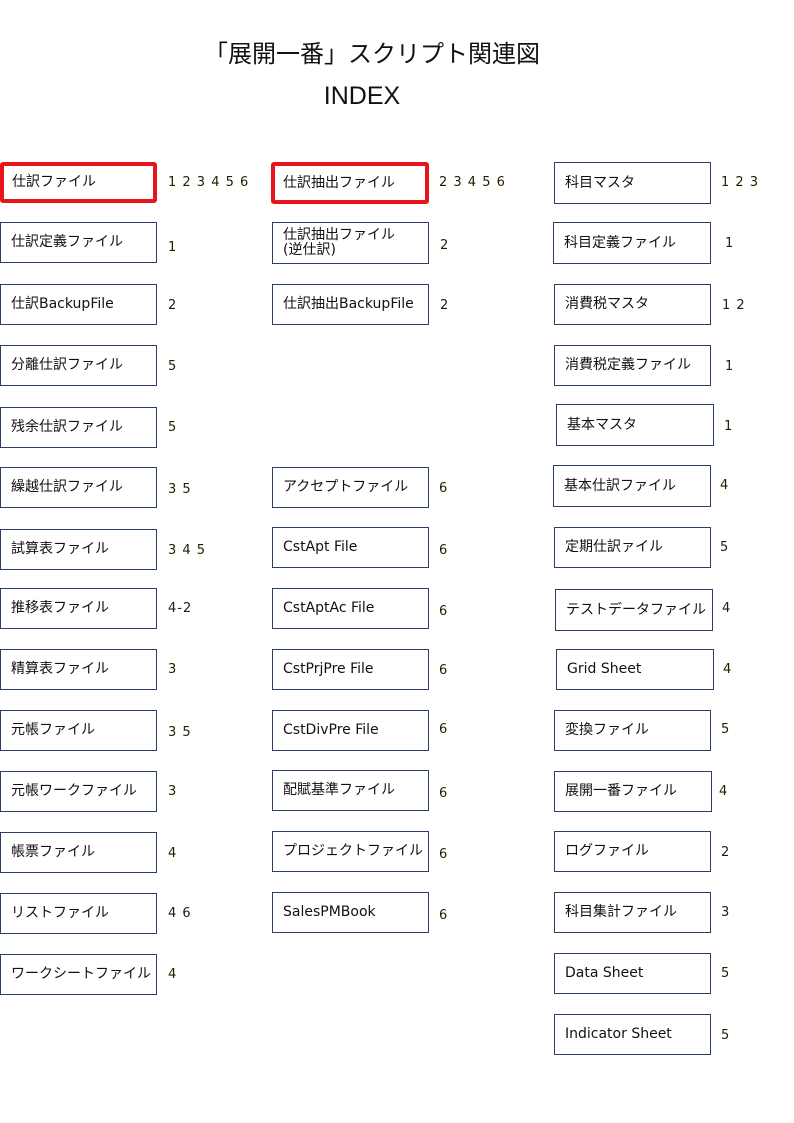  What do you see at coordinates (78, 487) in the screenshot?
I see `file-box: 繰越仕訳ファイル` at bounding box center [78, 487].